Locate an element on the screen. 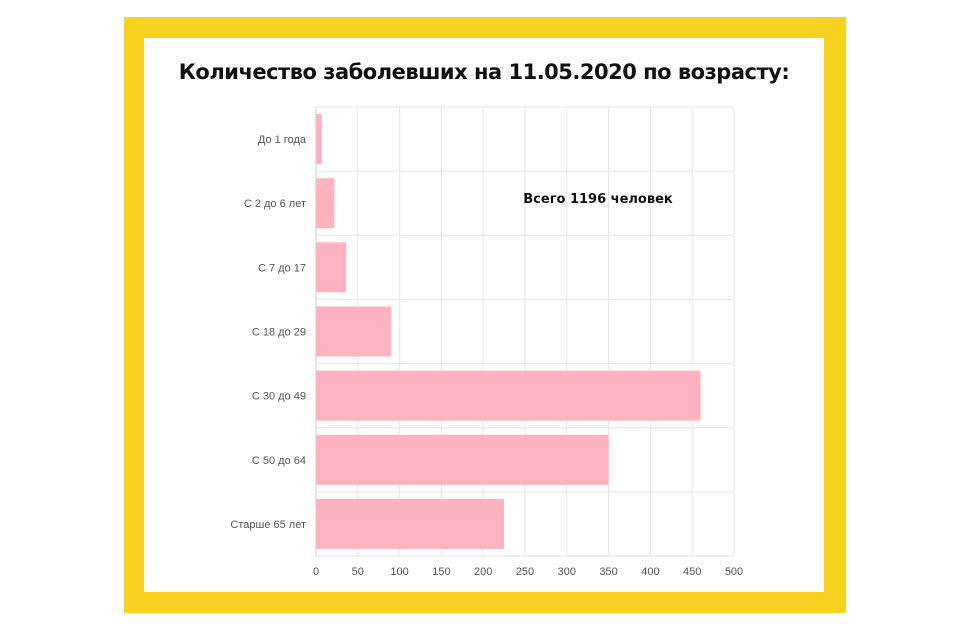  category-label: С 18 до 29 is located at coordinates (279, 333).